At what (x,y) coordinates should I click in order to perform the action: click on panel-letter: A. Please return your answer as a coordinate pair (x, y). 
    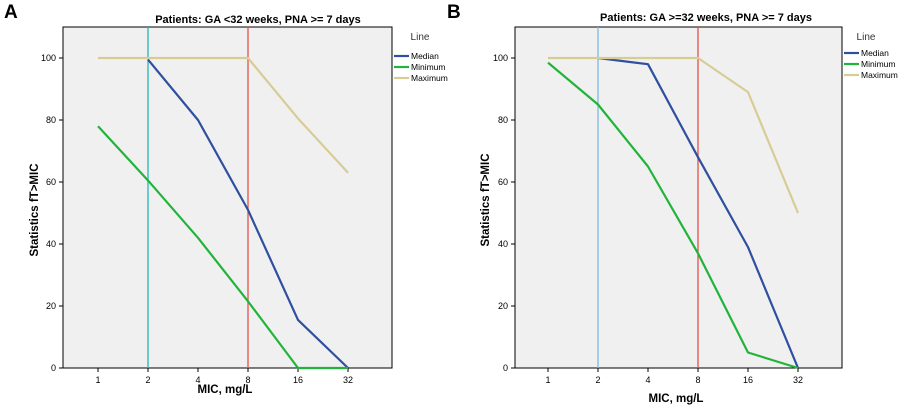
    Looking at the image, I should click on (11, 12).